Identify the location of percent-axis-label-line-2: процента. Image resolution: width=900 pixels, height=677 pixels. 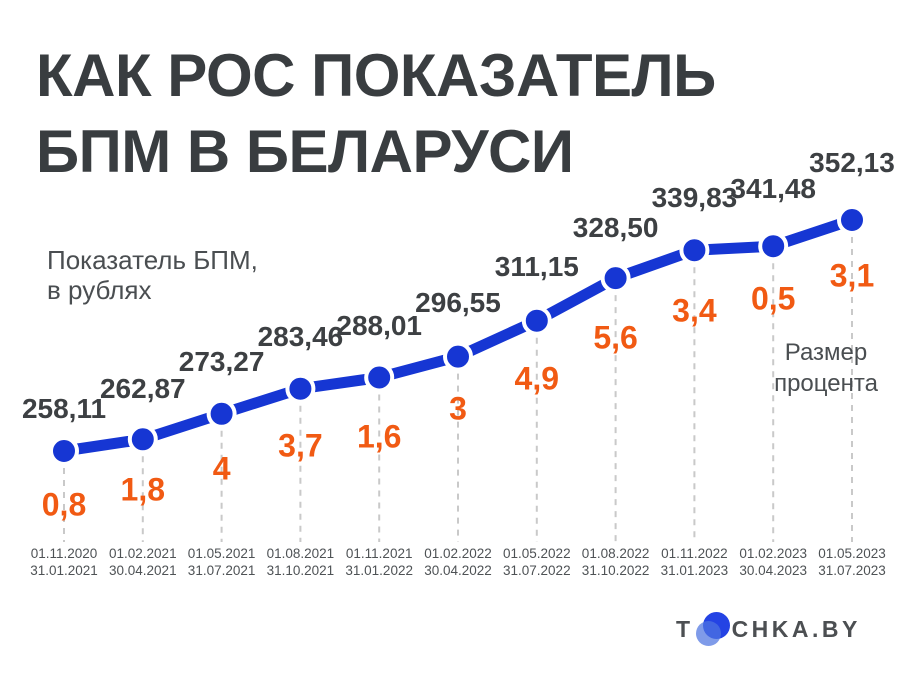
(826, 383).